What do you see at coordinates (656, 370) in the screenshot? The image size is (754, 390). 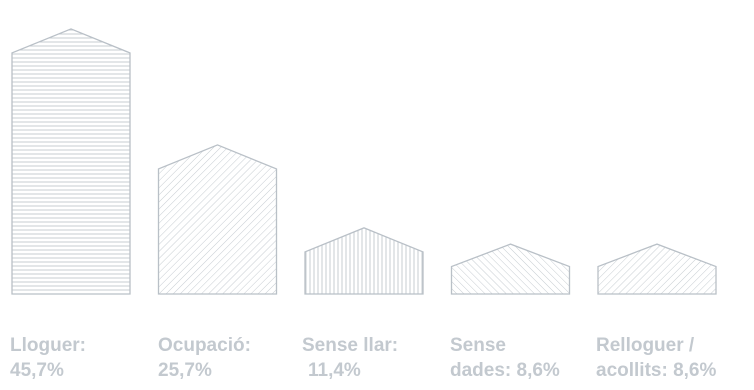 I see `label-line-2: acollits: 8,6%` at bounding box center [656, 370].